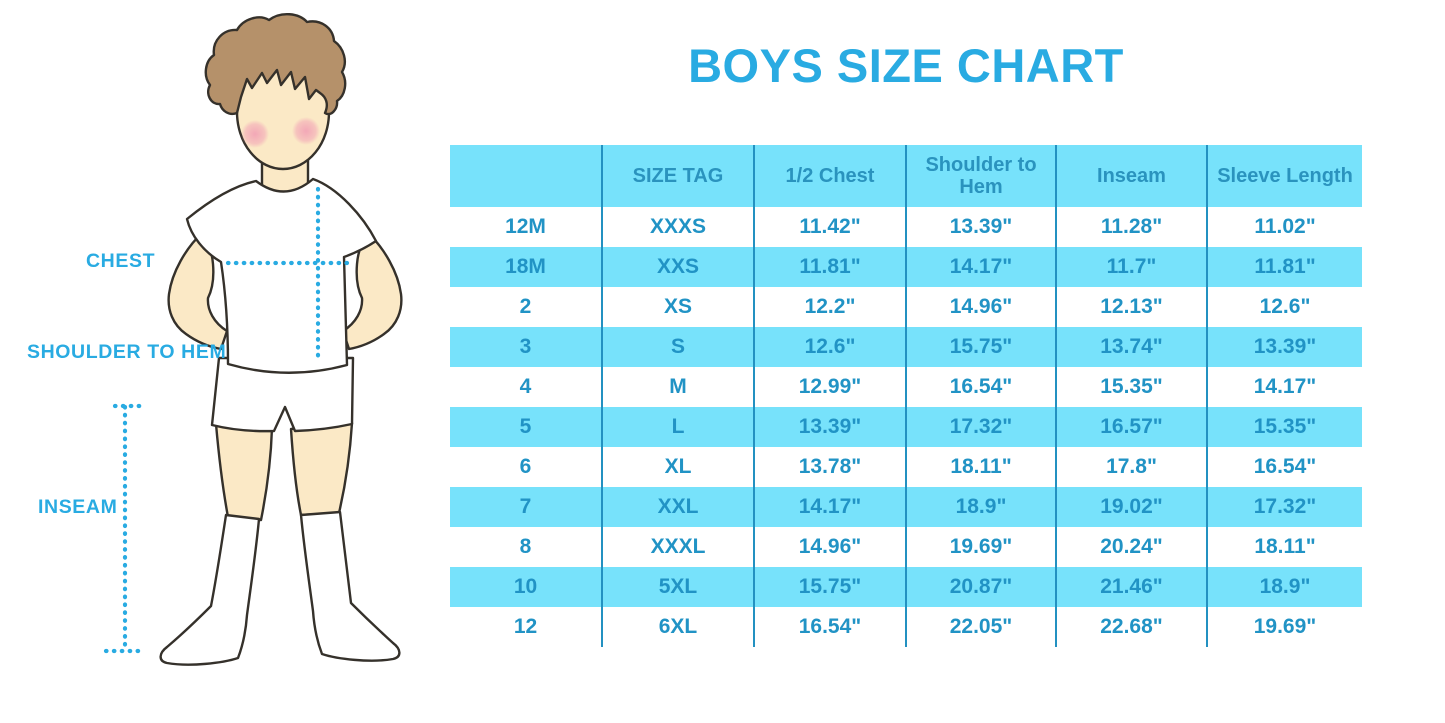  Describe the element at coordinates (526, 587) in the screenshot. I see `size-cell: 10` at that location.